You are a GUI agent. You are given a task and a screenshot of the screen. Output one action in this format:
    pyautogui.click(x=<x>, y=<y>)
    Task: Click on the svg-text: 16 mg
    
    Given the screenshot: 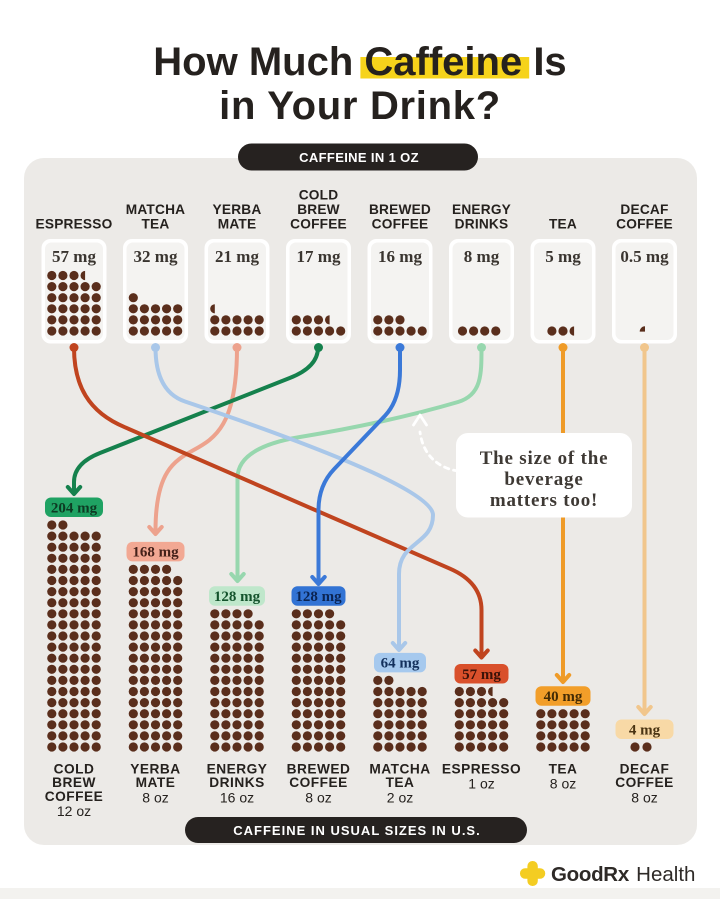 What is the action you would take?
    pyautogui.click(x=400, y=256)
    